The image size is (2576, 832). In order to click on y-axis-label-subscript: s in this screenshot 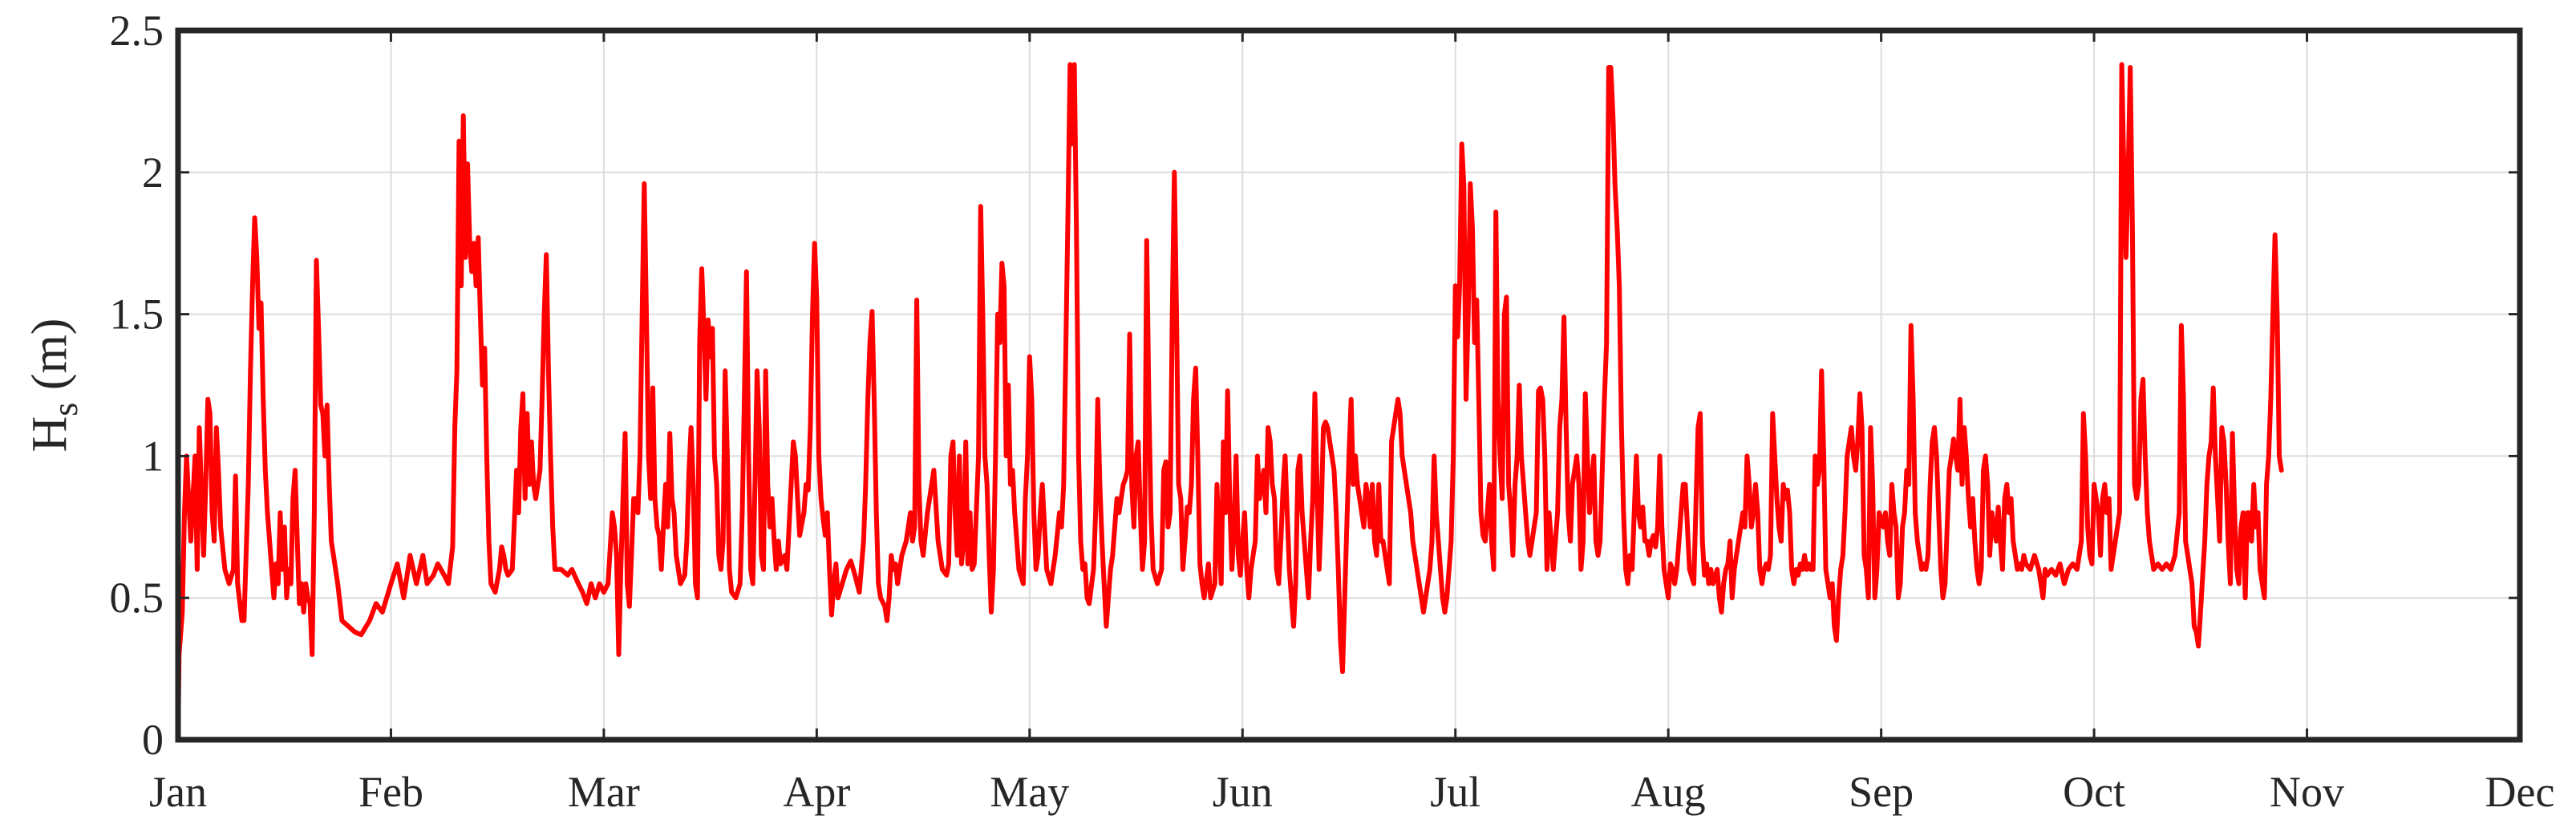, I will do `click(65, 409)`.